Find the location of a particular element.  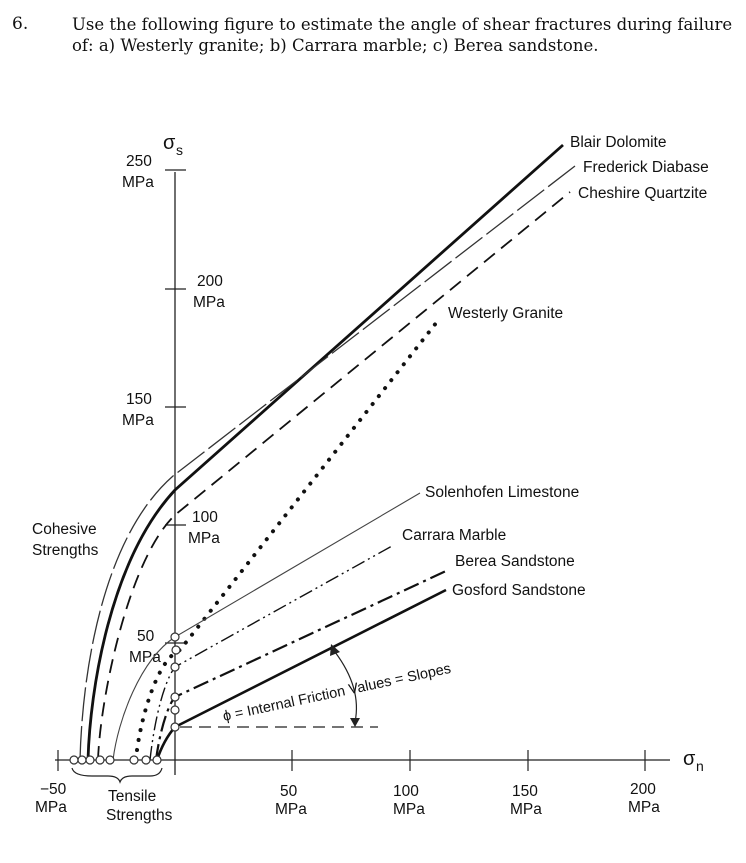

y-label-250: 250 is located at coordinates (139, 161).